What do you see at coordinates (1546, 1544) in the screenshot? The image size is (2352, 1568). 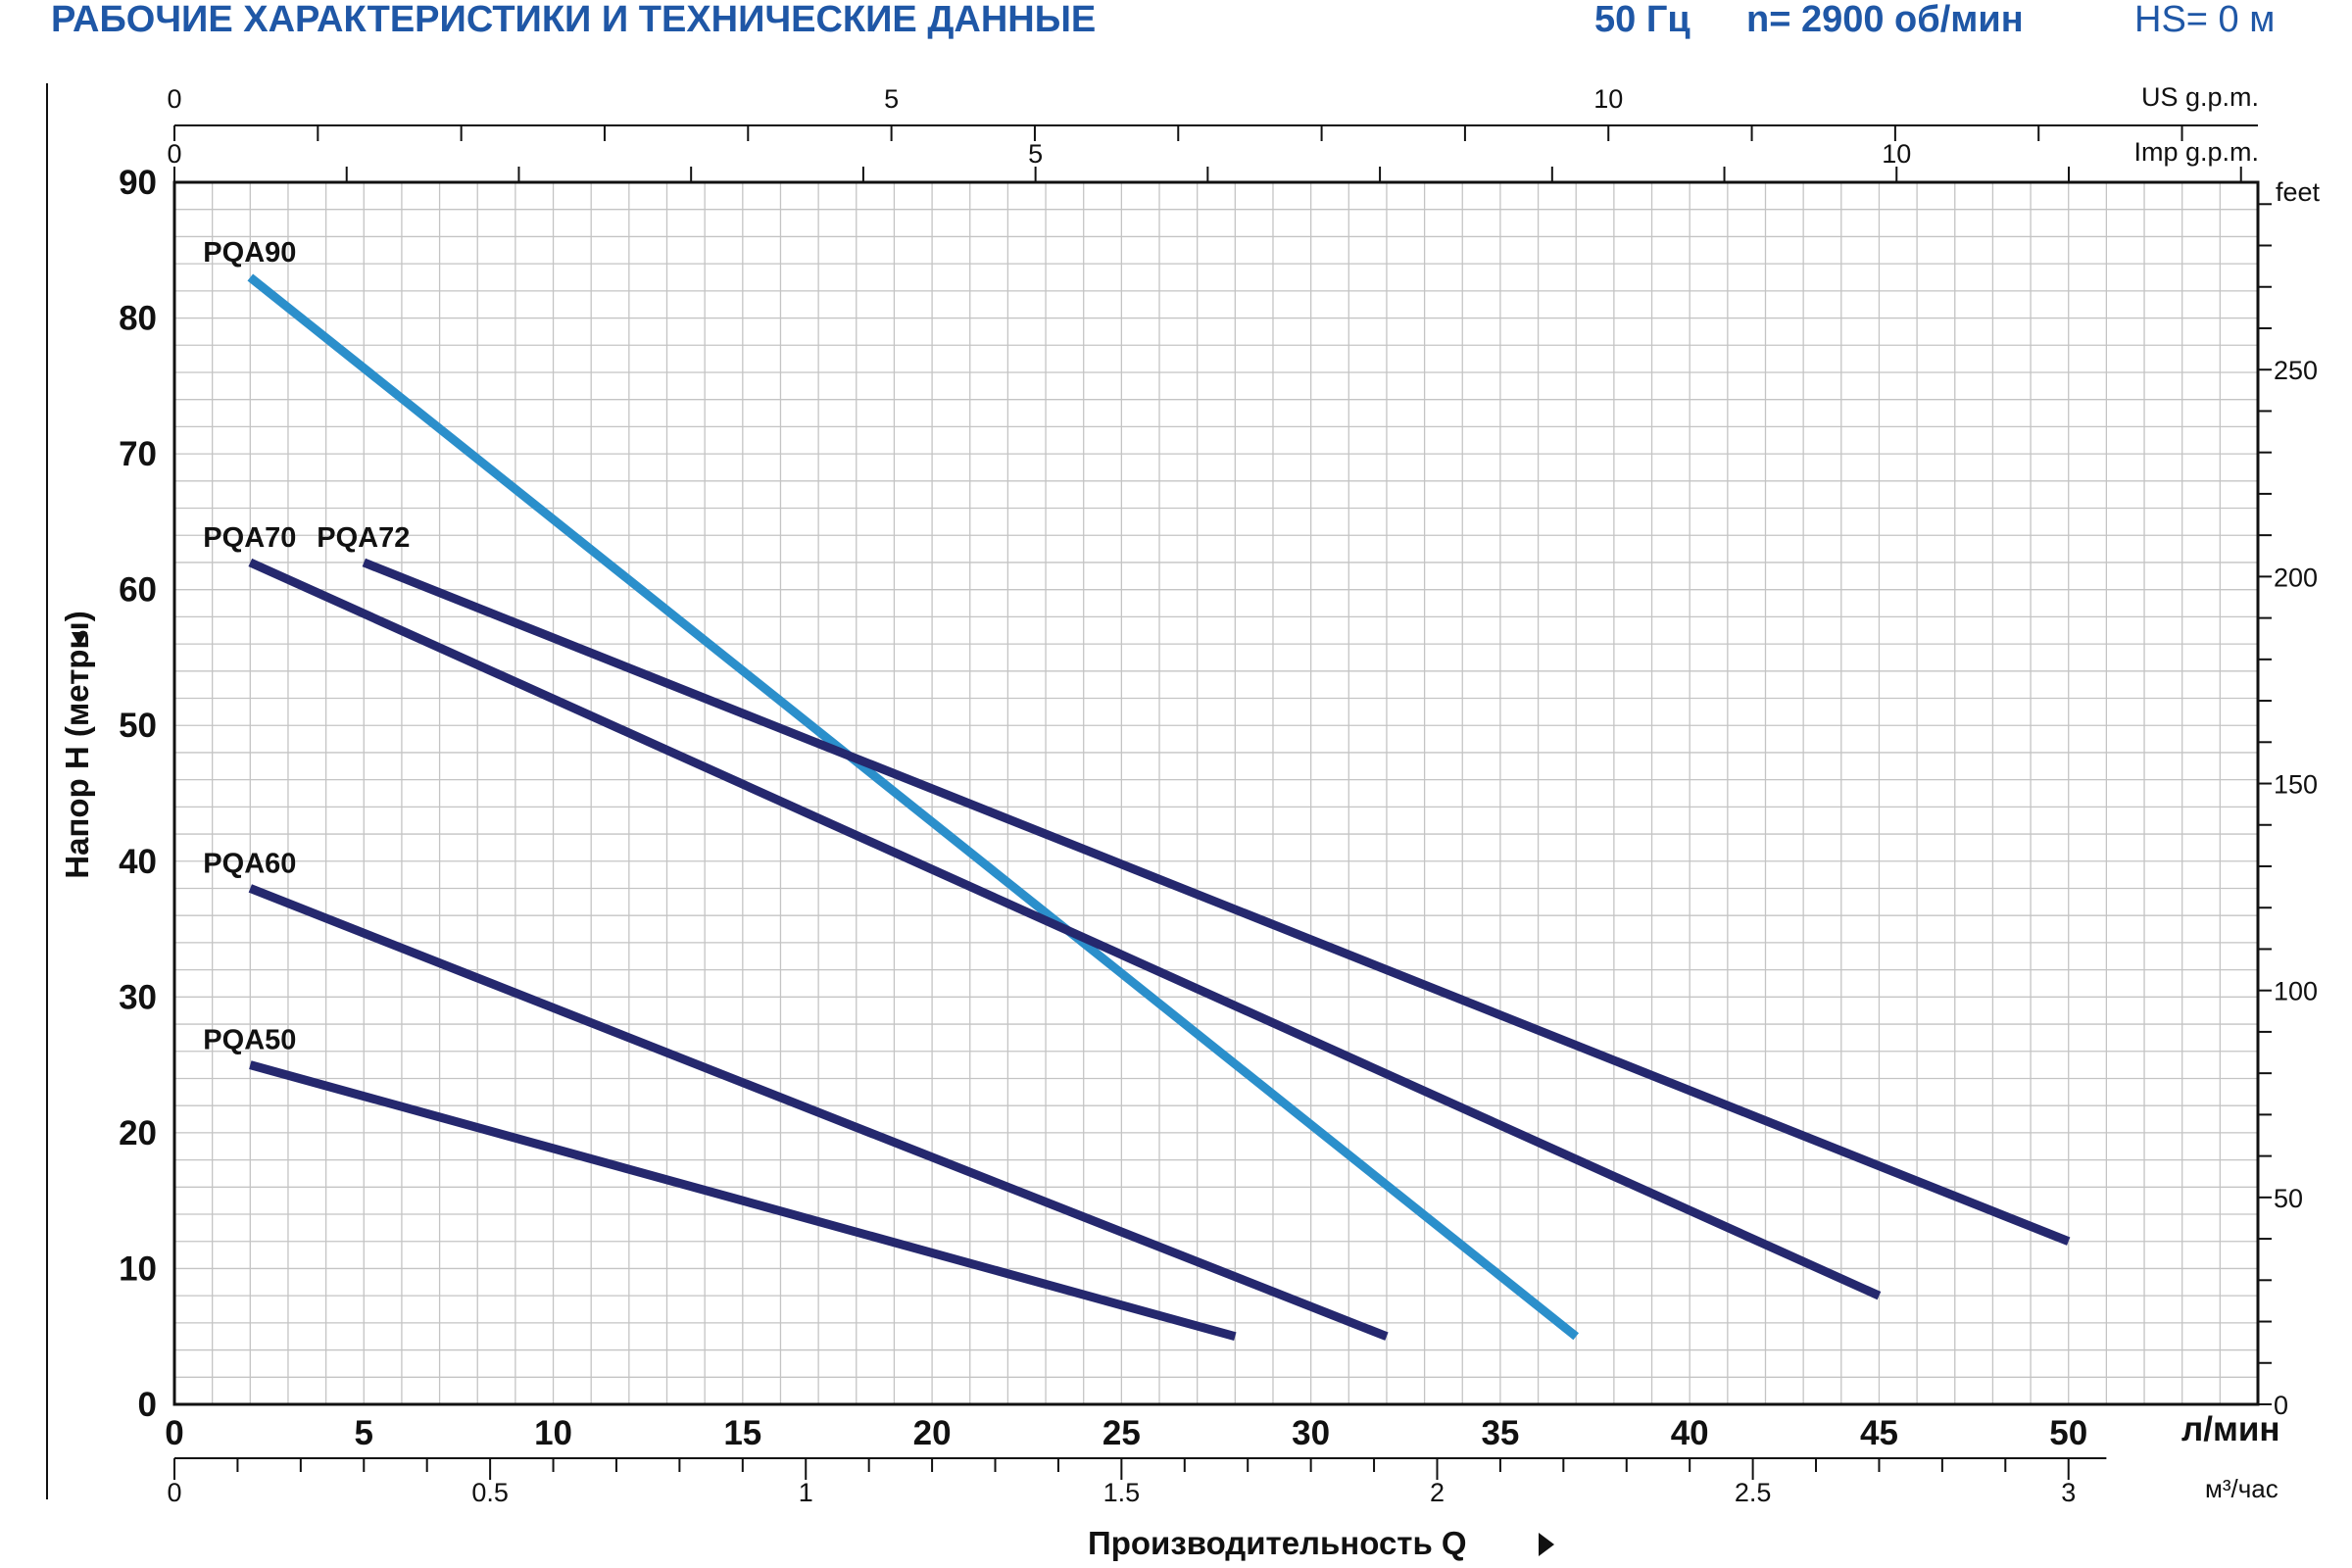 I see `x-axis-arrow-icon` at bounding box center [1546, 1544].